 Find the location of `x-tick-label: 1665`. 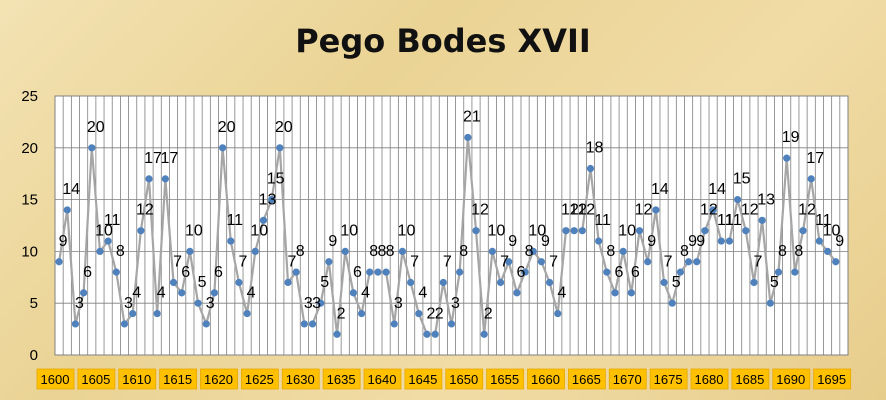

x-tick-label: 1665 is located at coordinates (586, 379).